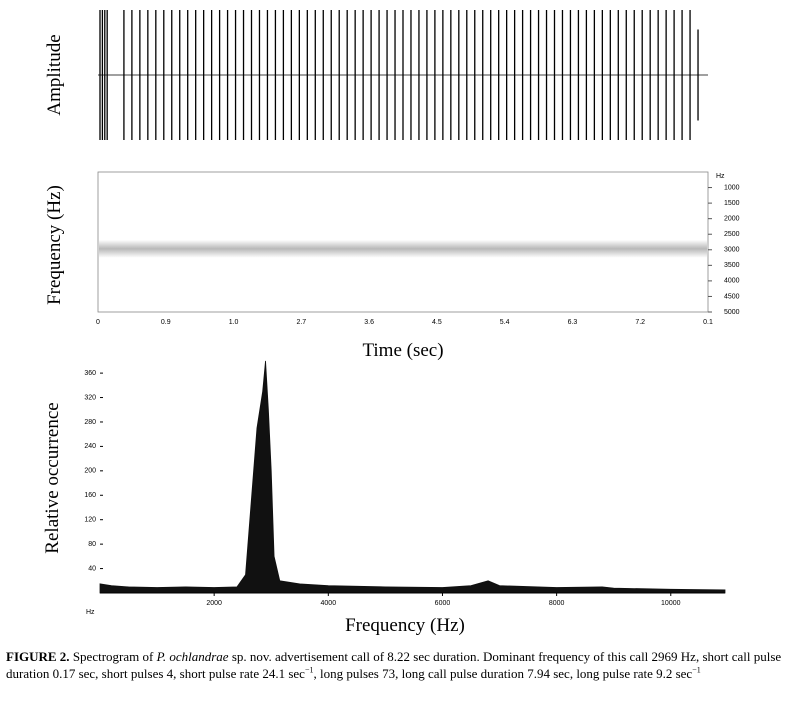 The image size is (808, 709). What do you see at coordinates (301, 322) in the screenshot?
I see `x-tick-label: 2.7` at bounding box center [301, 322].